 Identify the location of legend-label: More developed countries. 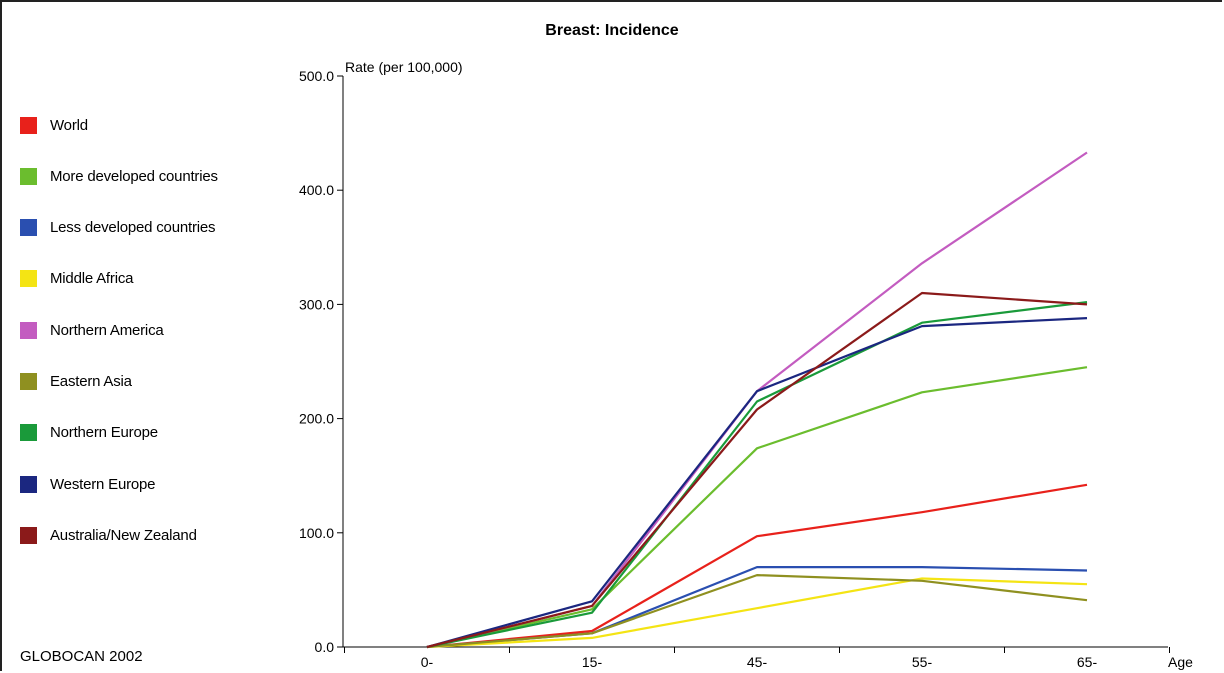
(134, 176).